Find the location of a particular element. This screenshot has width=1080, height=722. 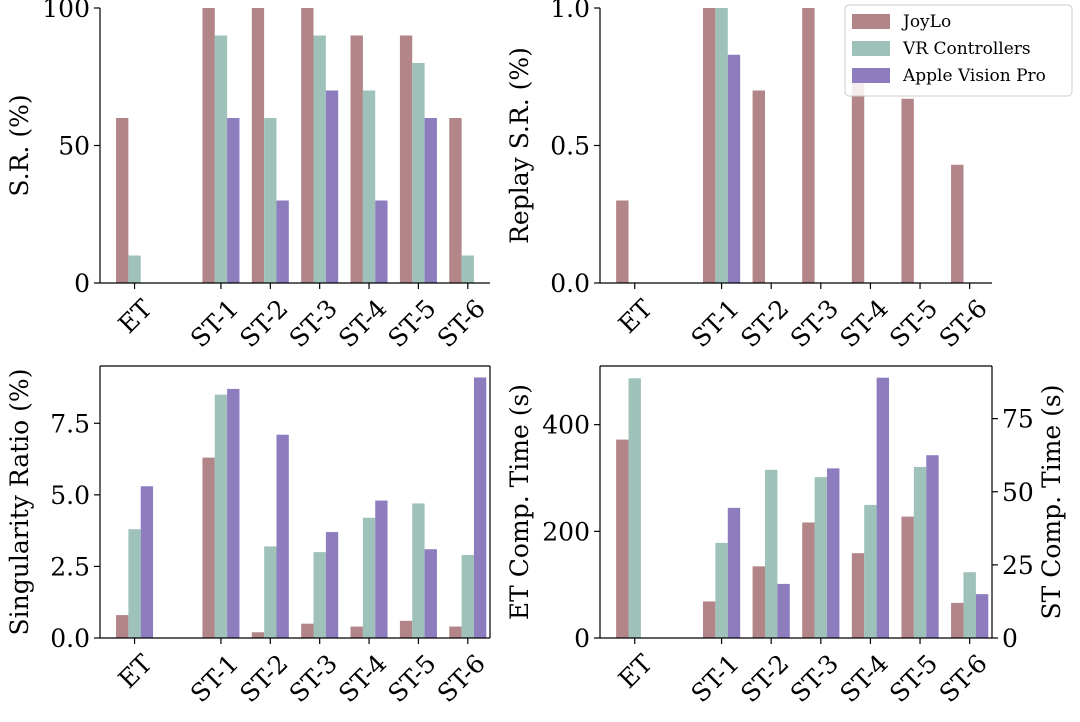

legend-frame is located at coordinates (958, 50).